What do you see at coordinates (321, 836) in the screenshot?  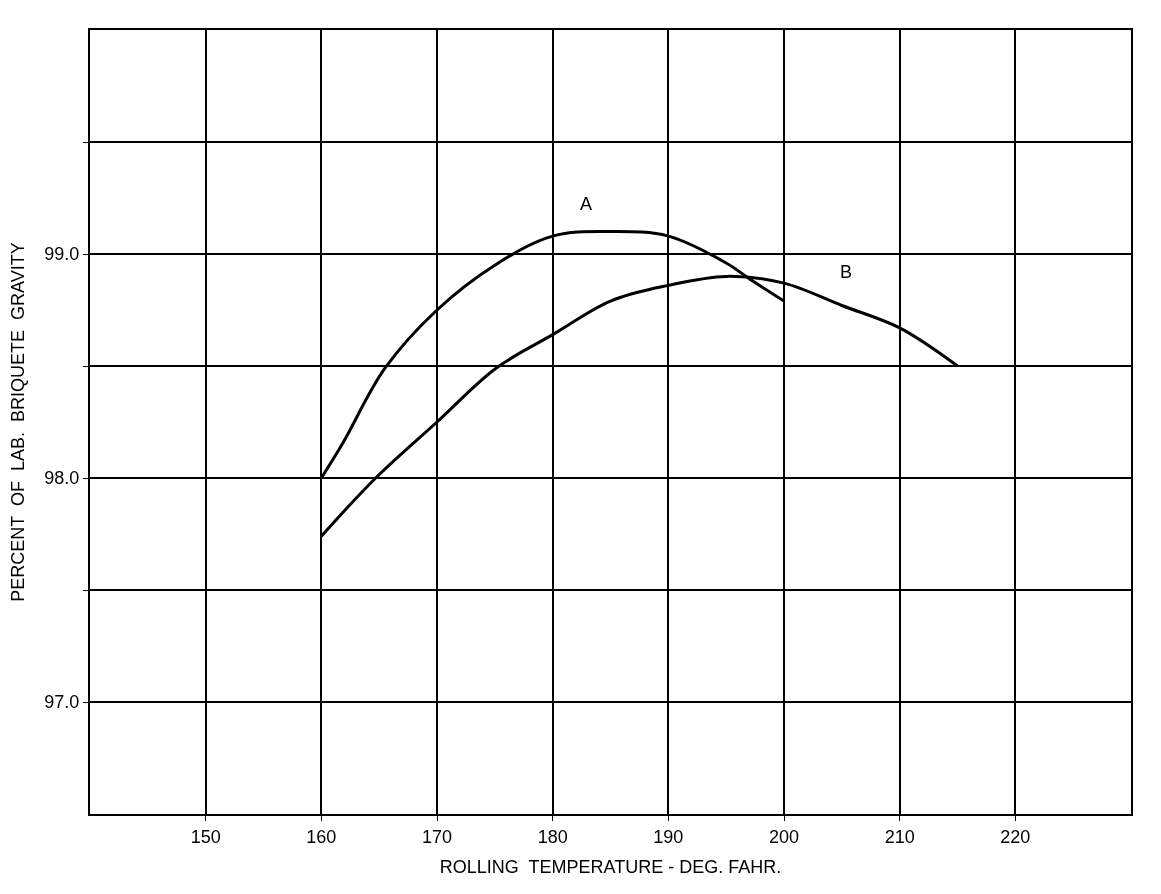 I see `x-tick-label: 160` at bounding box center [321, 836].